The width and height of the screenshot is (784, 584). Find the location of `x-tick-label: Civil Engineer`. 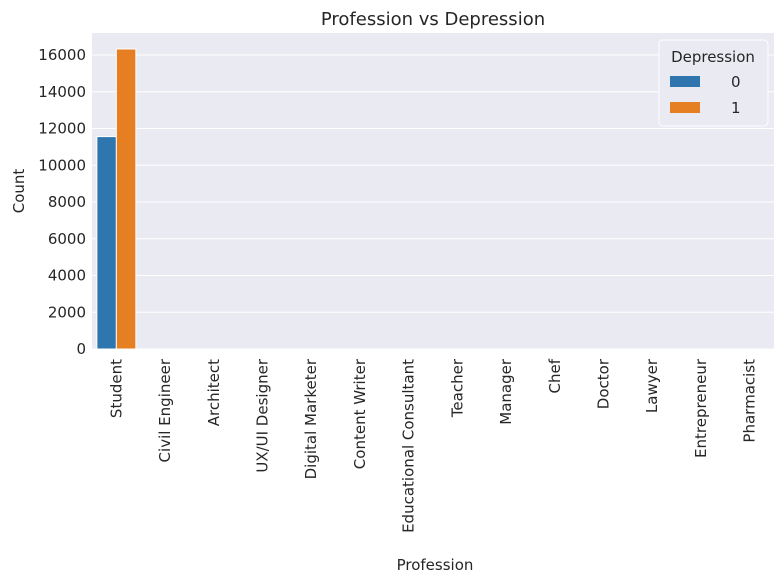

x-tick-label: Civil Engineer is located at coordinates (165, 410).